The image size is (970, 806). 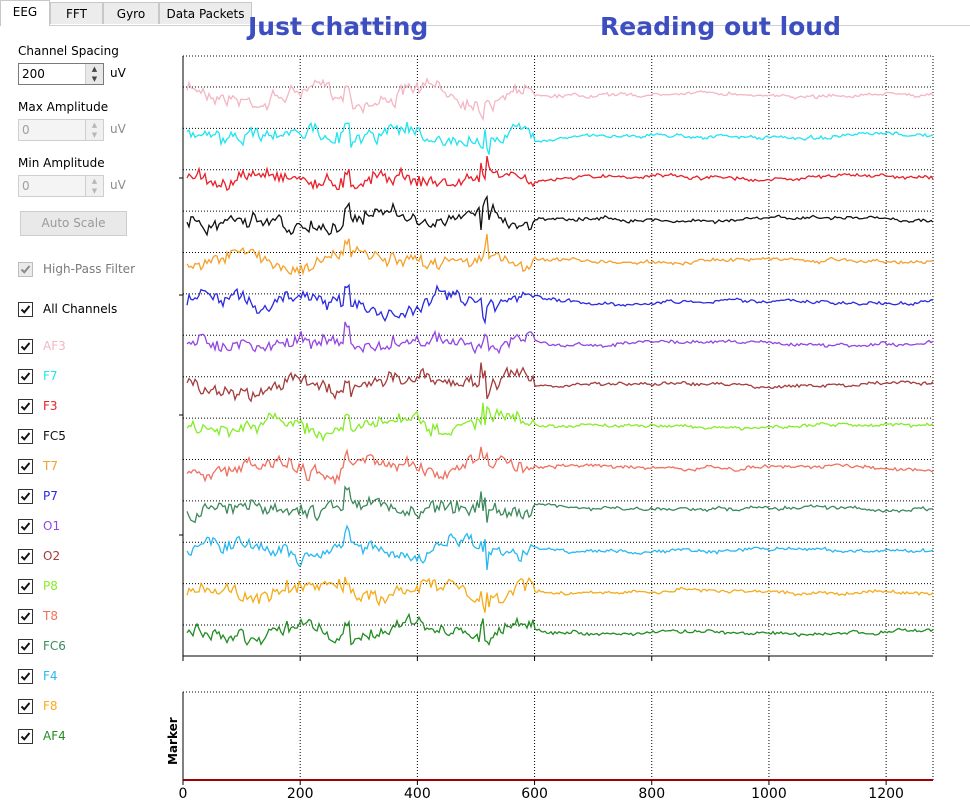 What do you see at coordinates (118, 185) in the screenshot?
I see `min-amplitude-unit: uV` at bounding box center [118, 185].